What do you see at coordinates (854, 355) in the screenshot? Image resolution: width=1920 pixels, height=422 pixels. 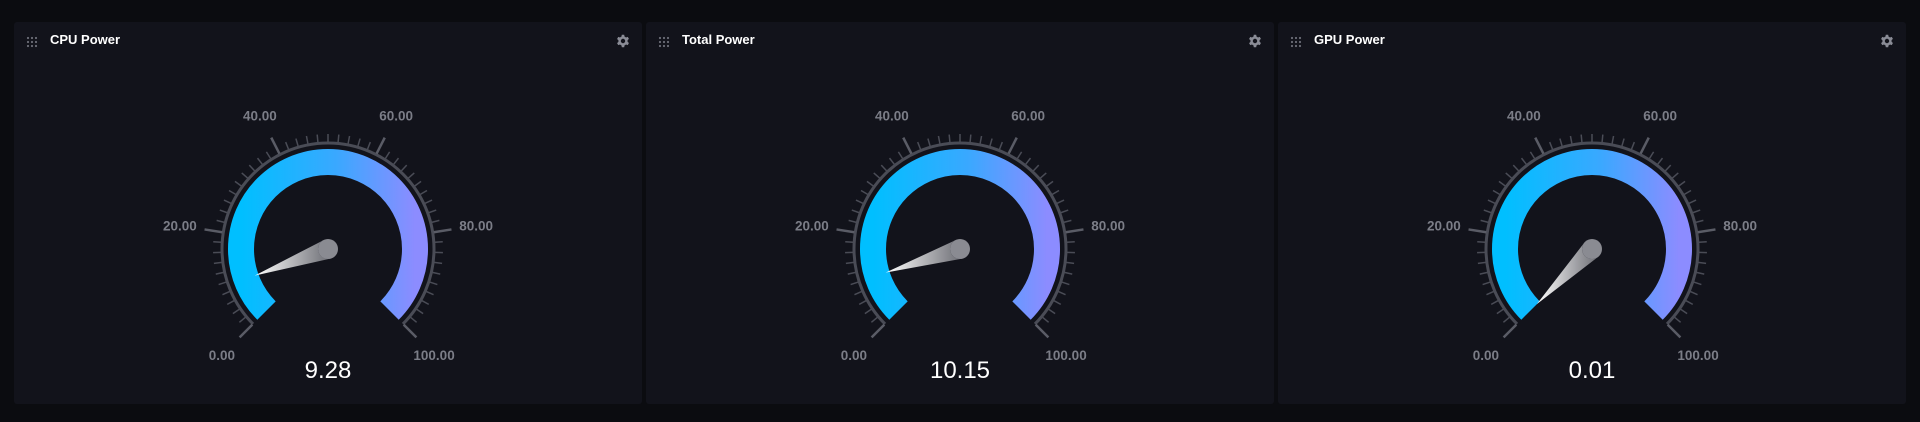 I see `gauge-tick-label: 0.00` at bounding box center [854, 355].